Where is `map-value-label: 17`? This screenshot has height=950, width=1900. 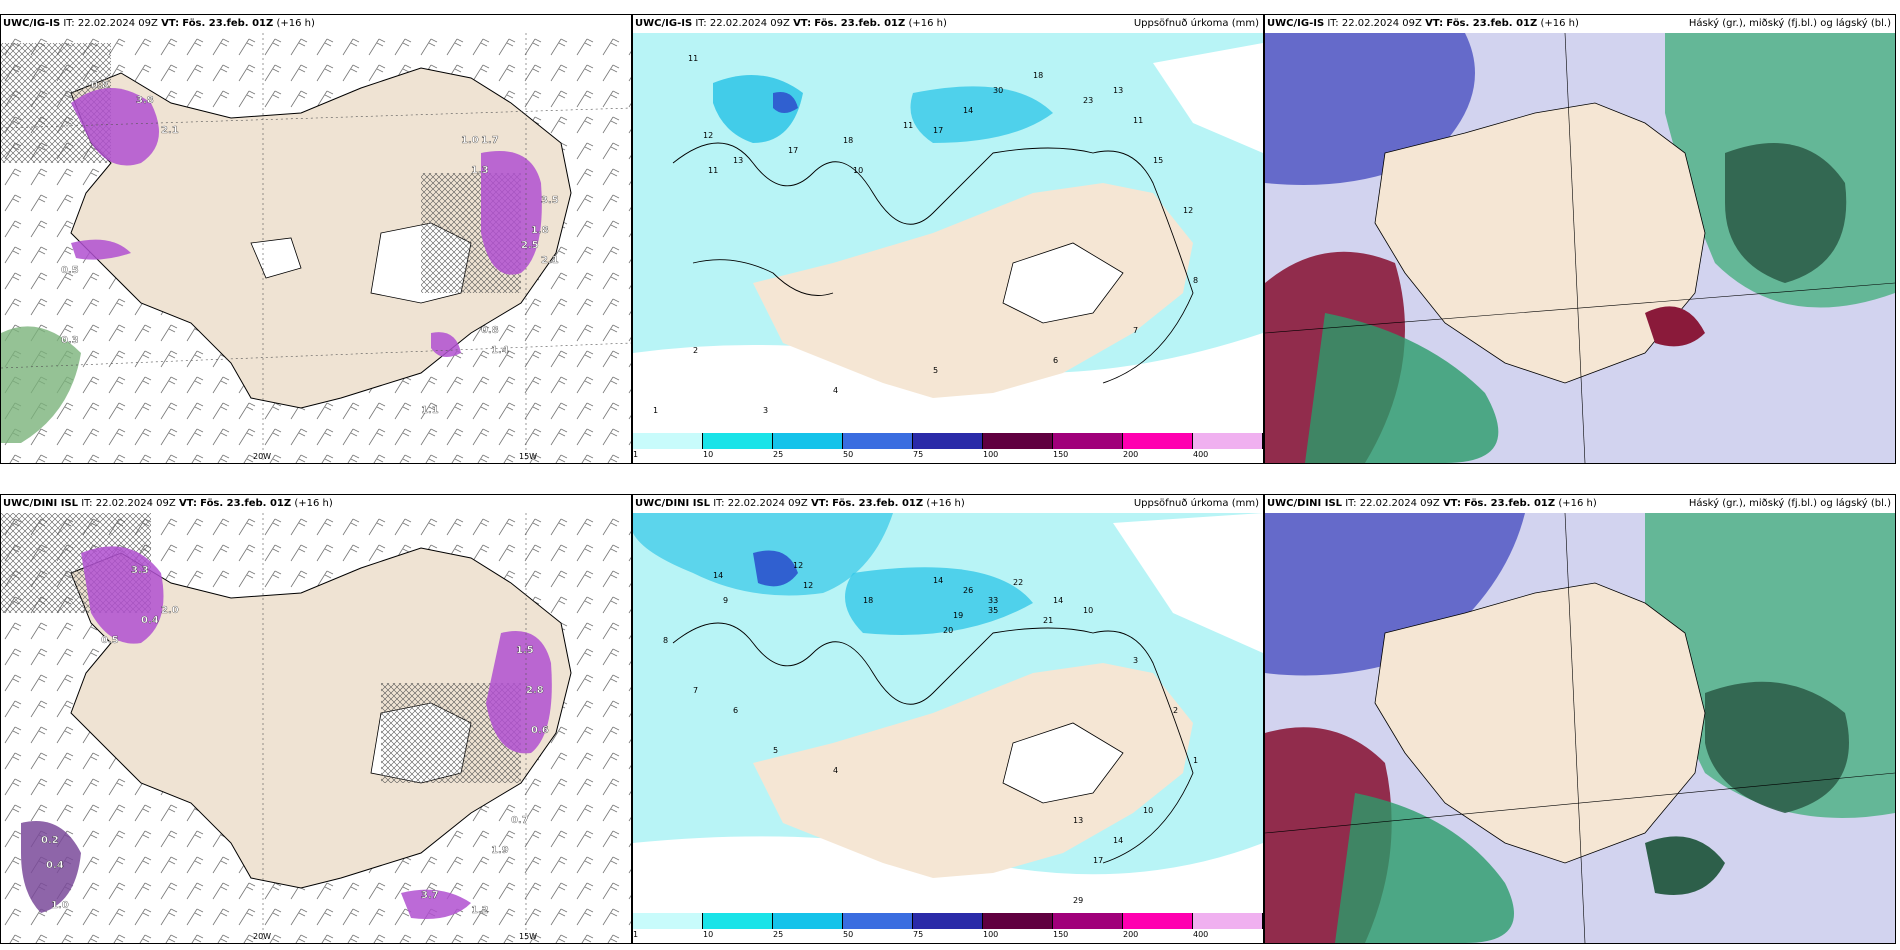 map-value-label: 17 is located at coordinates (1098, 860).